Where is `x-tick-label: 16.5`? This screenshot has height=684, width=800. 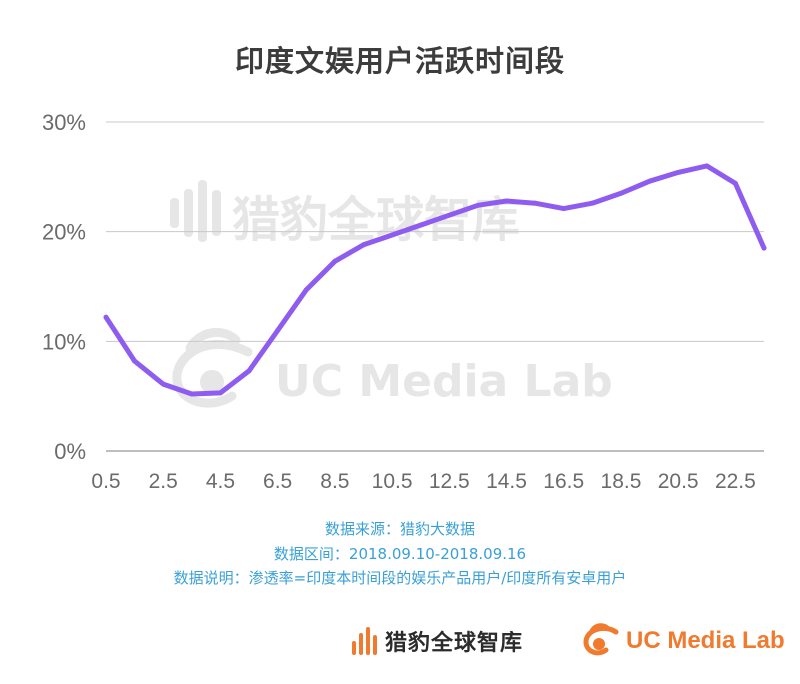 x-tick-label: 16.5 is located at coordinates (563, 481).